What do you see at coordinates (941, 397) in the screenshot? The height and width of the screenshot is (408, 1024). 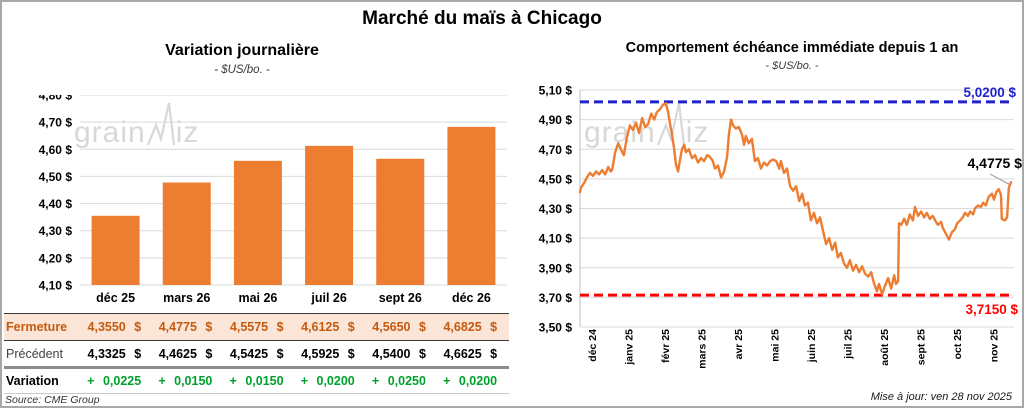 I see `update-note: Mise à jour: ven 28 nov 2025` at bounding box center [941, 397].